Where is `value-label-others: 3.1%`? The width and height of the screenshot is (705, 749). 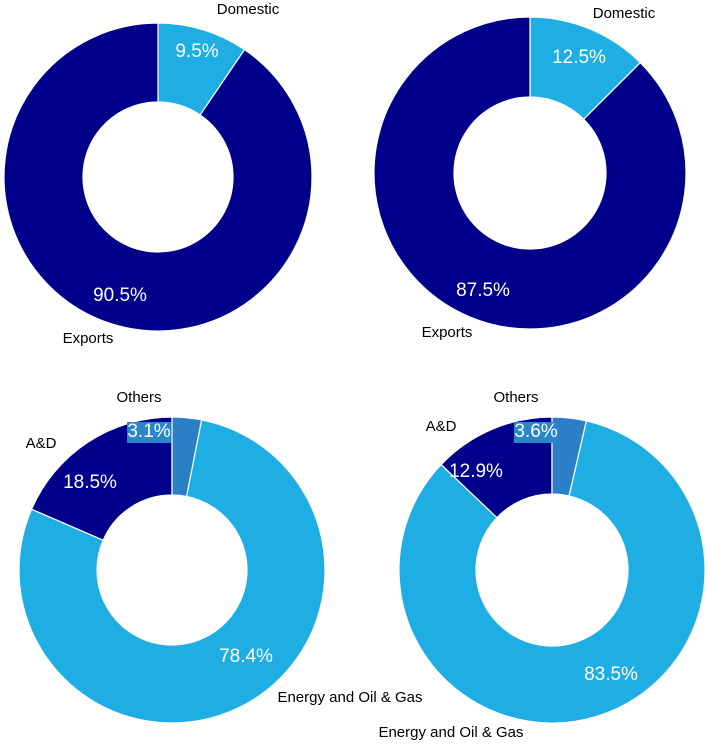
value-label-others: 3.1% is located at coordinates (148, 431).